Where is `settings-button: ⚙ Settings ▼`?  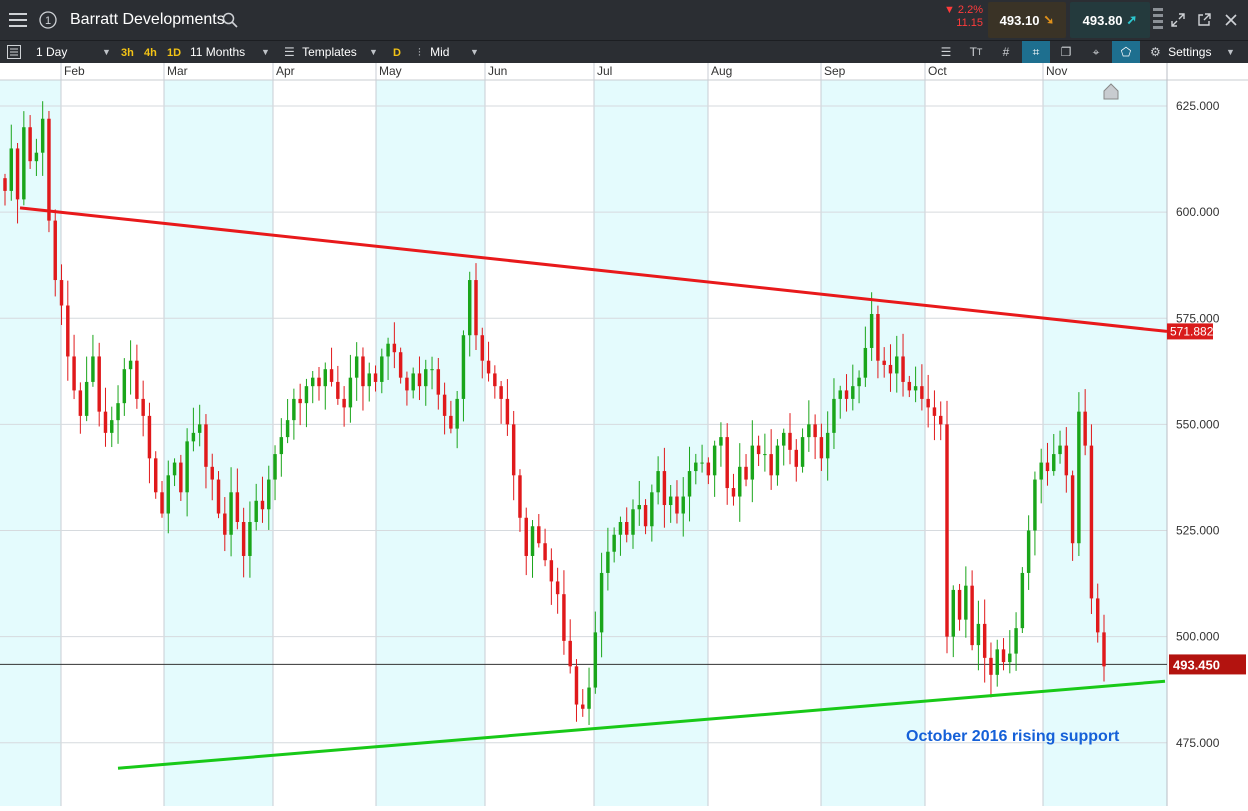 settings-button: ⚙ Settings ▼ is located at coordinates (1196, 52).